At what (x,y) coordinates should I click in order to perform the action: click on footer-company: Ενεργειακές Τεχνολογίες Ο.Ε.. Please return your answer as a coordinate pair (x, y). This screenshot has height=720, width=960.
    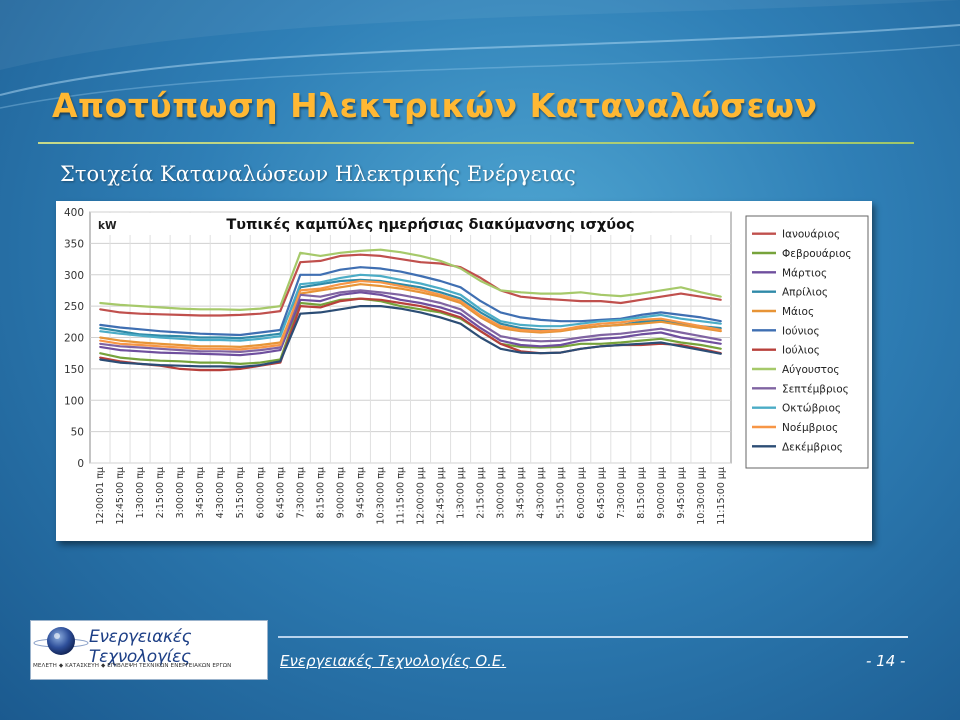
    Looking at the image, I should click on (393, 661).